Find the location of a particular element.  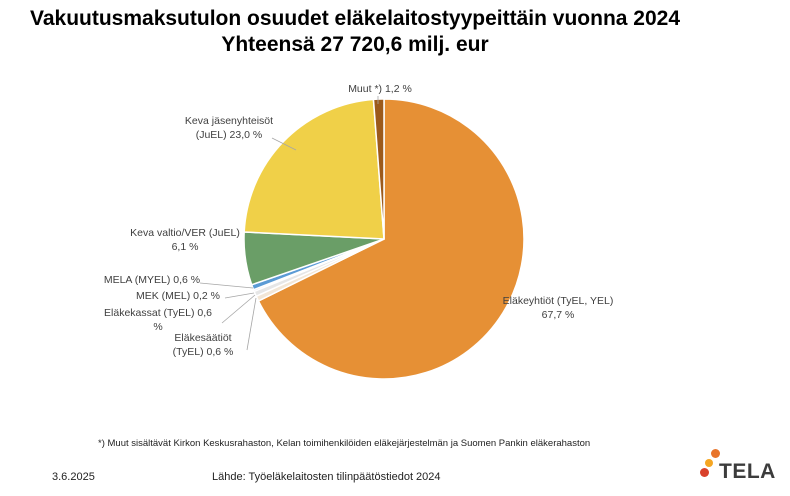

tela-logo: TELA is located at coordinates (739, 466).